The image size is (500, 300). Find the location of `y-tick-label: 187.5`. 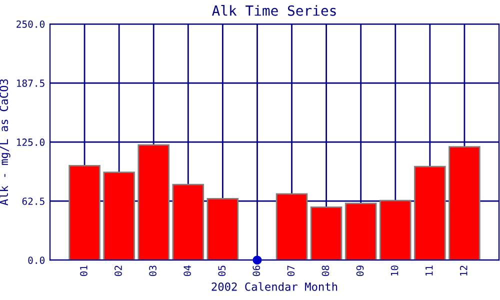

y-tick-label: 187.5 is located at coordinates (30, 83).